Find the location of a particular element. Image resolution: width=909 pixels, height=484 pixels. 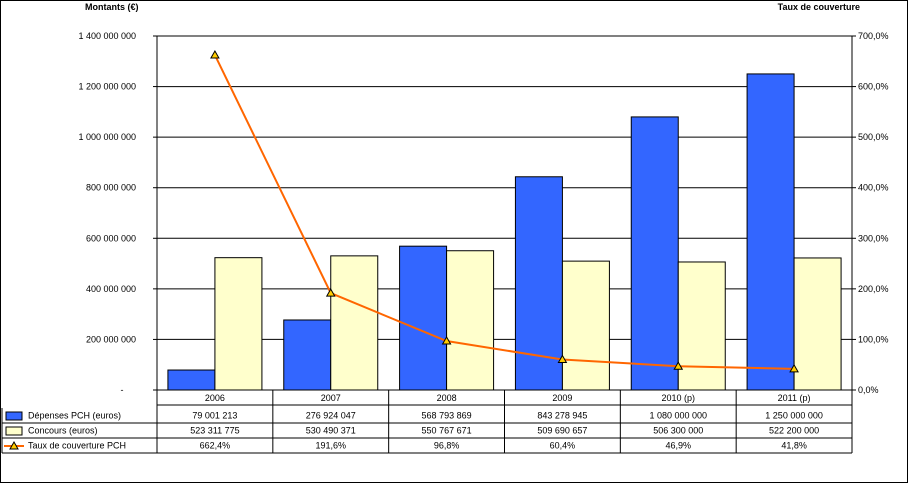

legend-label: Dépenses PCH (euros) is located at coordinates (74, 416).